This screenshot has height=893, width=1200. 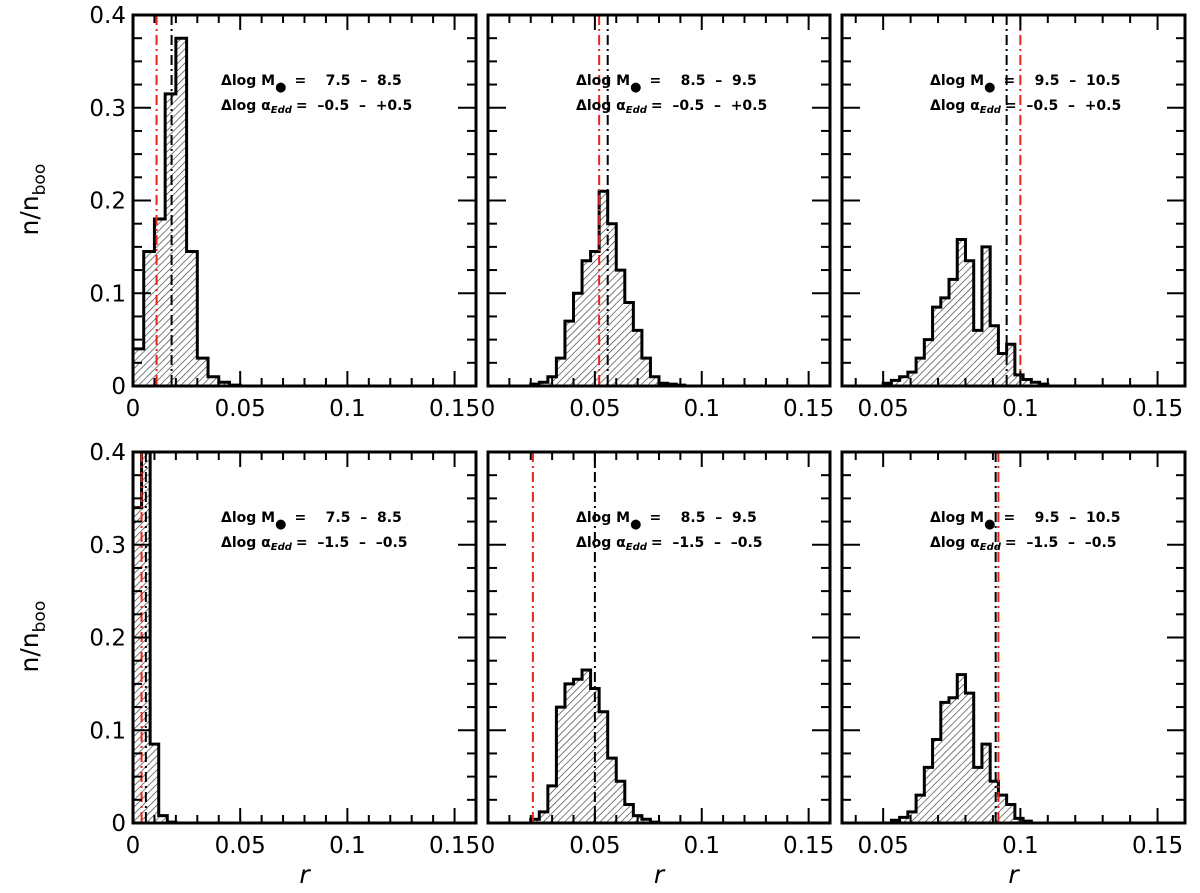 I want to click on y-tick-label: 0.3, so click(x=107, y=109).